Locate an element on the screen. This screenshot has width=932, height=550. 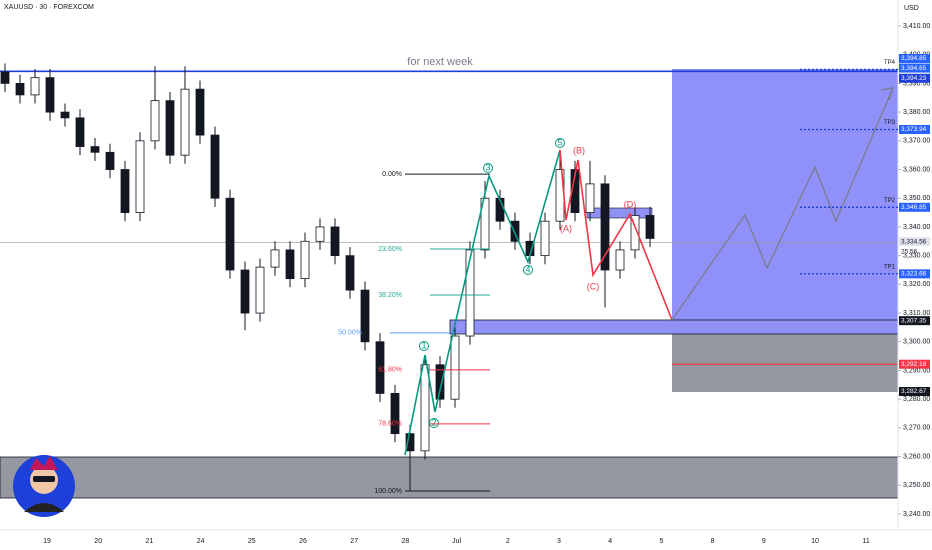
fib-label: 38.20% is located at coordinates (390, 295).